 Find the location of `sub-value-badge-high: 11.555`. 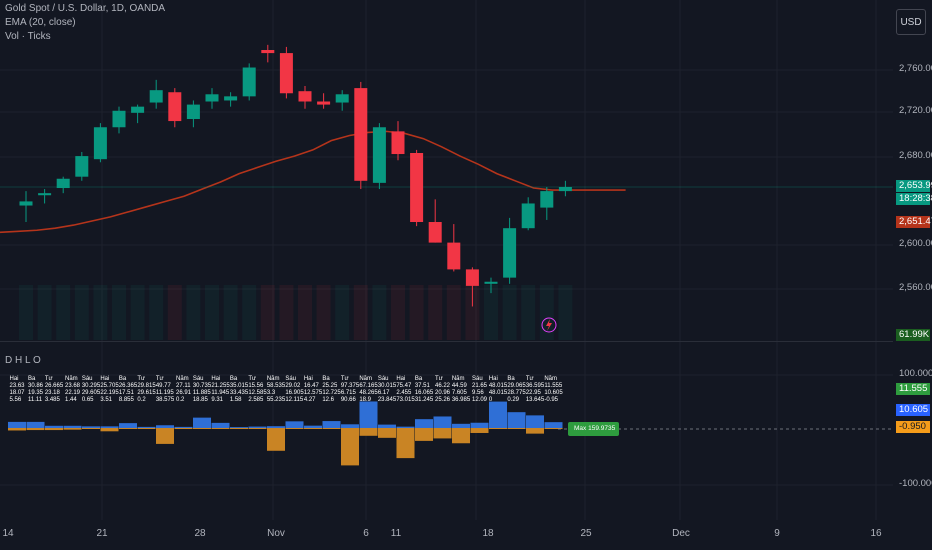

sub-value-badge-high: 11.555 is located at coordinates (913, 389).